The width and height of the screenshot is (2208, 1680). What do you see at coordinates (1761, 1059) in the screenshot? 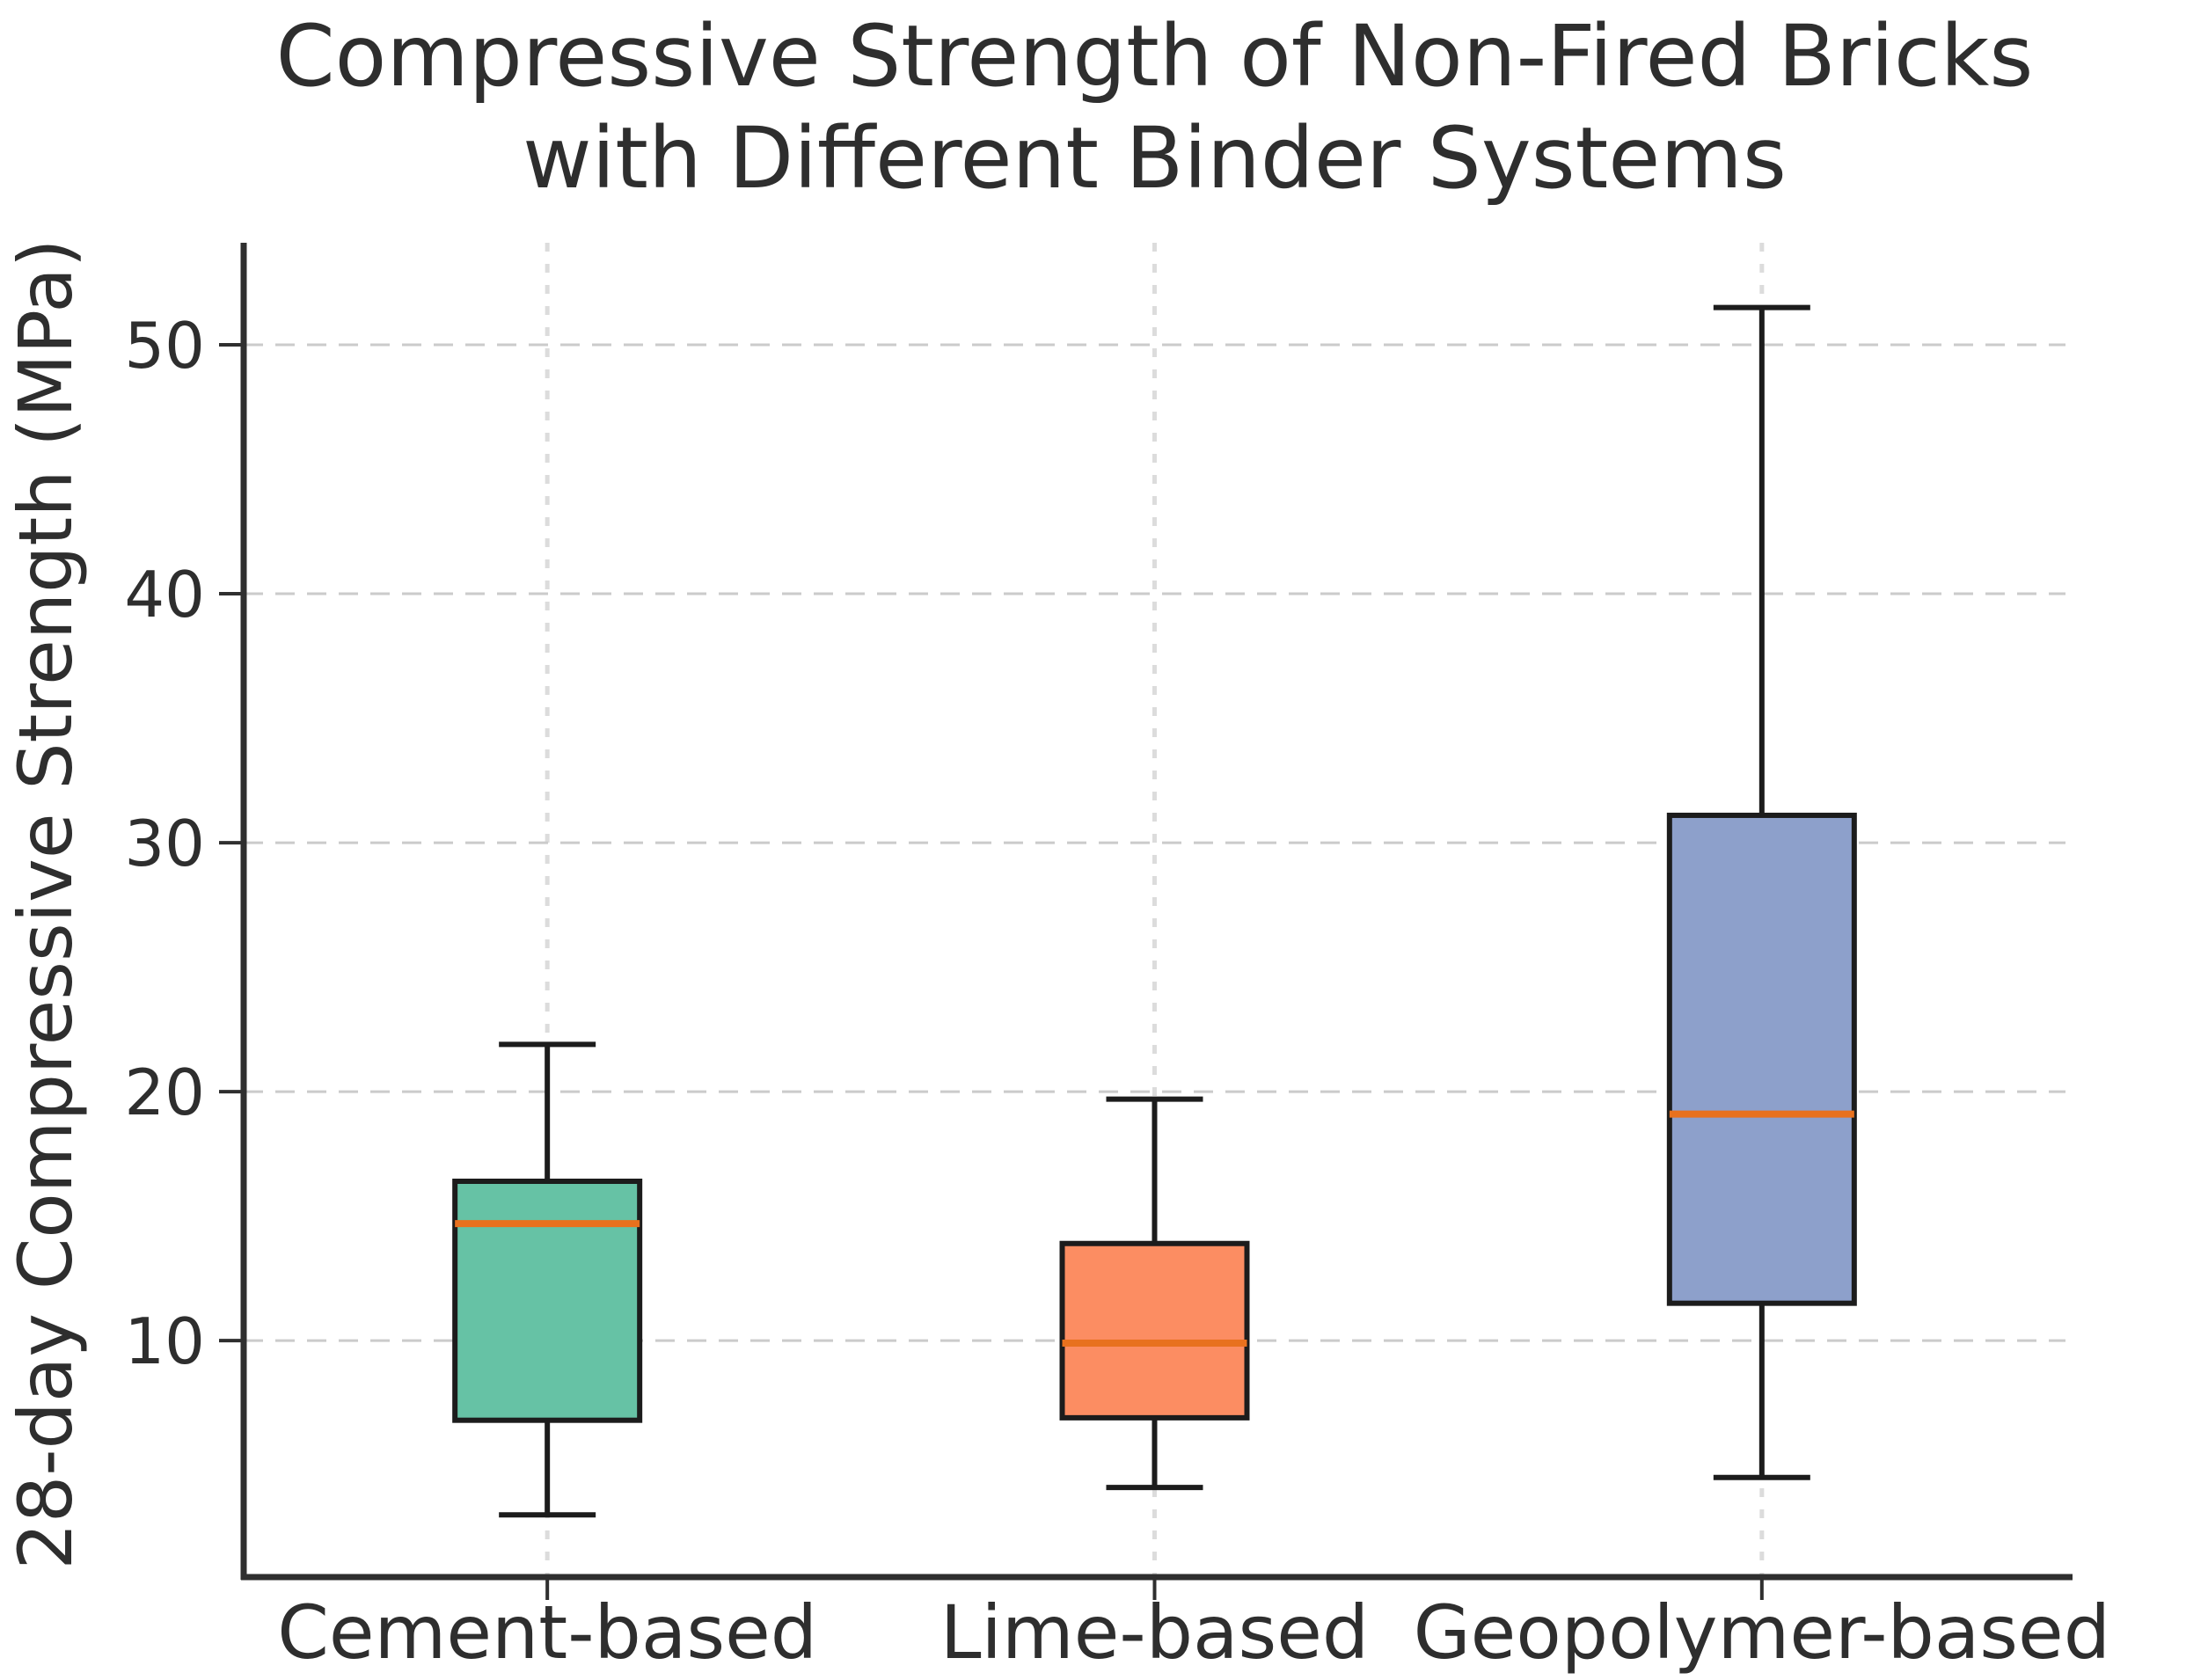
I see `box-geopolymer-based` at bounding box center [1761, 1059].